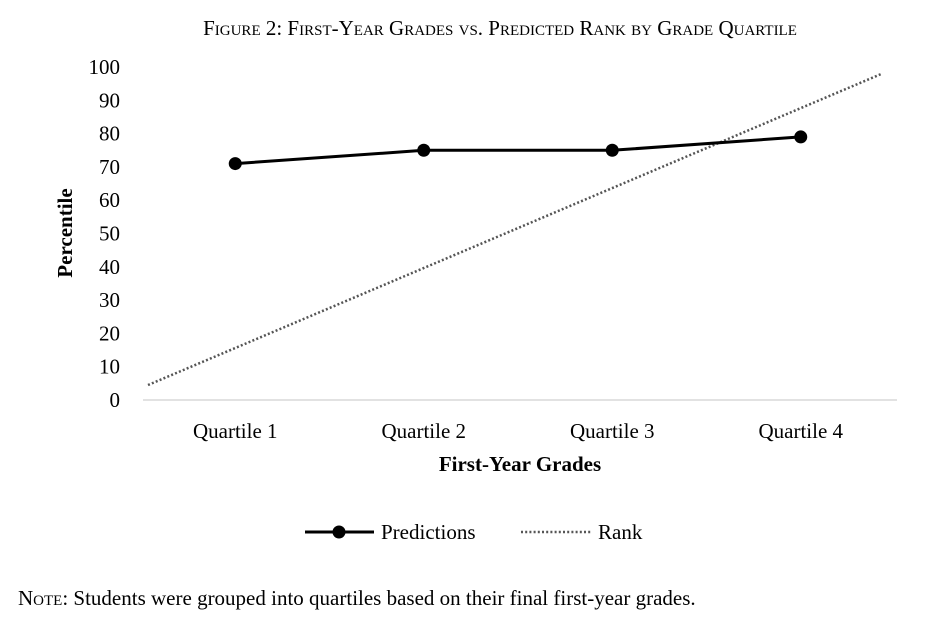 This screenshot has height=633, width=950. What do you see at coordinates (428, 532) in the screenshot?
I see `legend-predictions-label: Predictions` at bounding box center [428, 532].